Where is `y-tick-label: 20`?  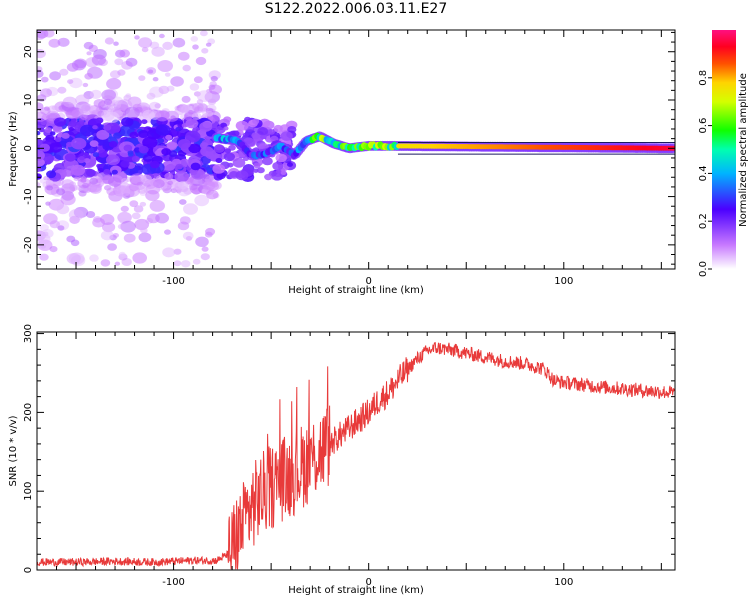
y-tick-label: 20 is located at coordinates (28, 51).